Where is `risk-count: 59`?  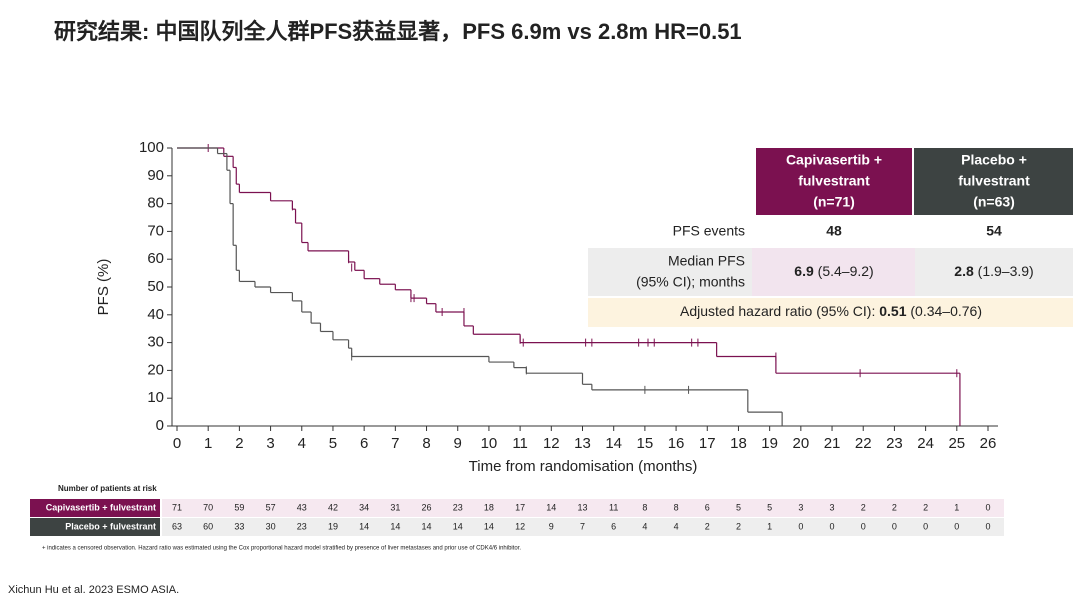
risk-count: 59 is located at coordinates (239, 507).